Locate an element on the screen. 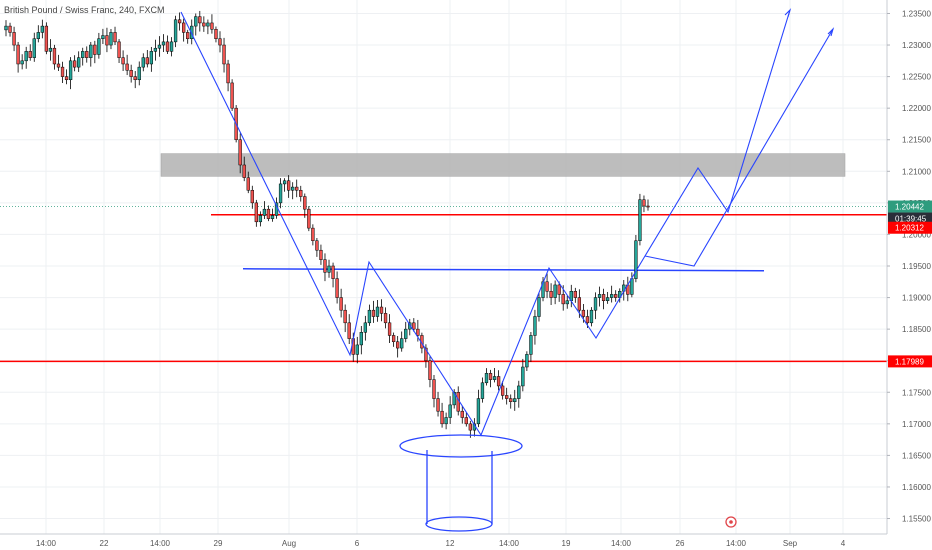 The width and height of the screenshot is (932, 550). time-tick-label: 19 is located at coordinates (566, 543).